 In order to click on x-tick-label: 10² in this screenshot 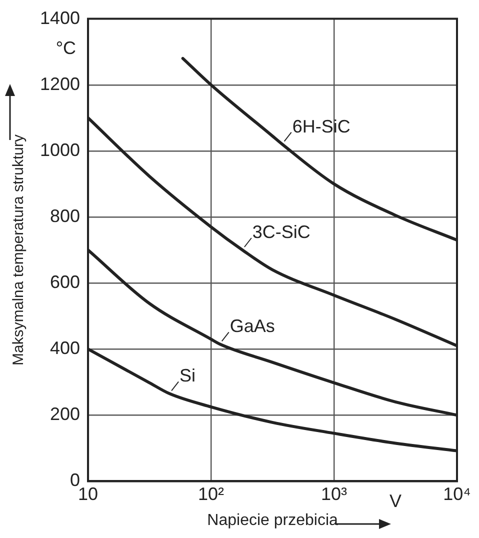, I will do `click(211, 494)`.